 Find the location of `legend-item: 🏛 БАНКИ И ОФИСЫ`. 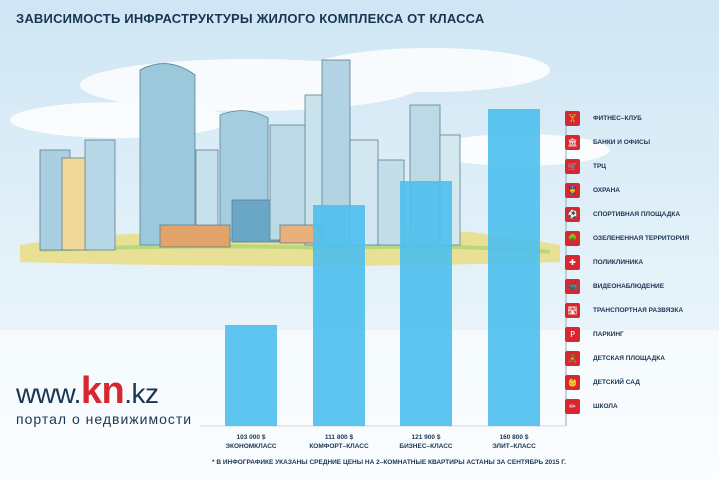

legend-item: 🏛 БАНКИ И ОФИСЫ is located at coordinates (607, 142).